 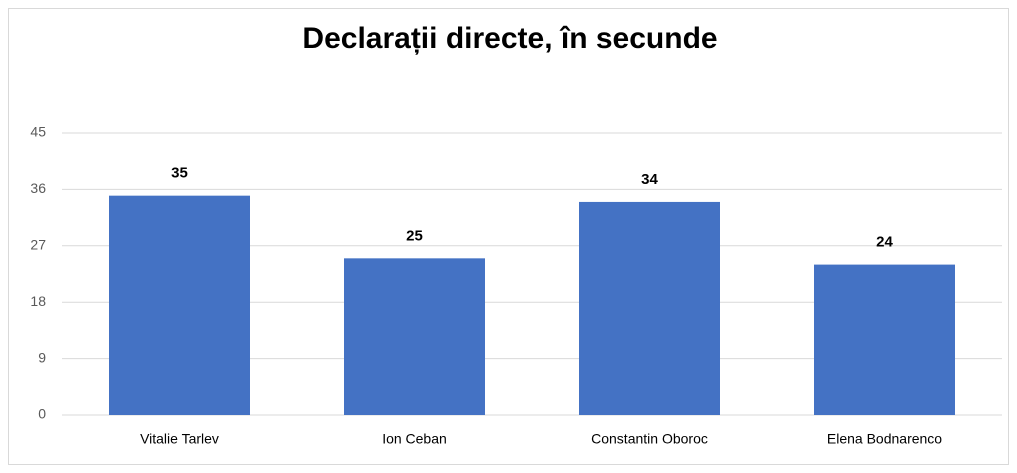 What do you see at coordinates (38, 245) in the screenshot?
I see `y-tick-label: 27` at bounding box center [38, 245].